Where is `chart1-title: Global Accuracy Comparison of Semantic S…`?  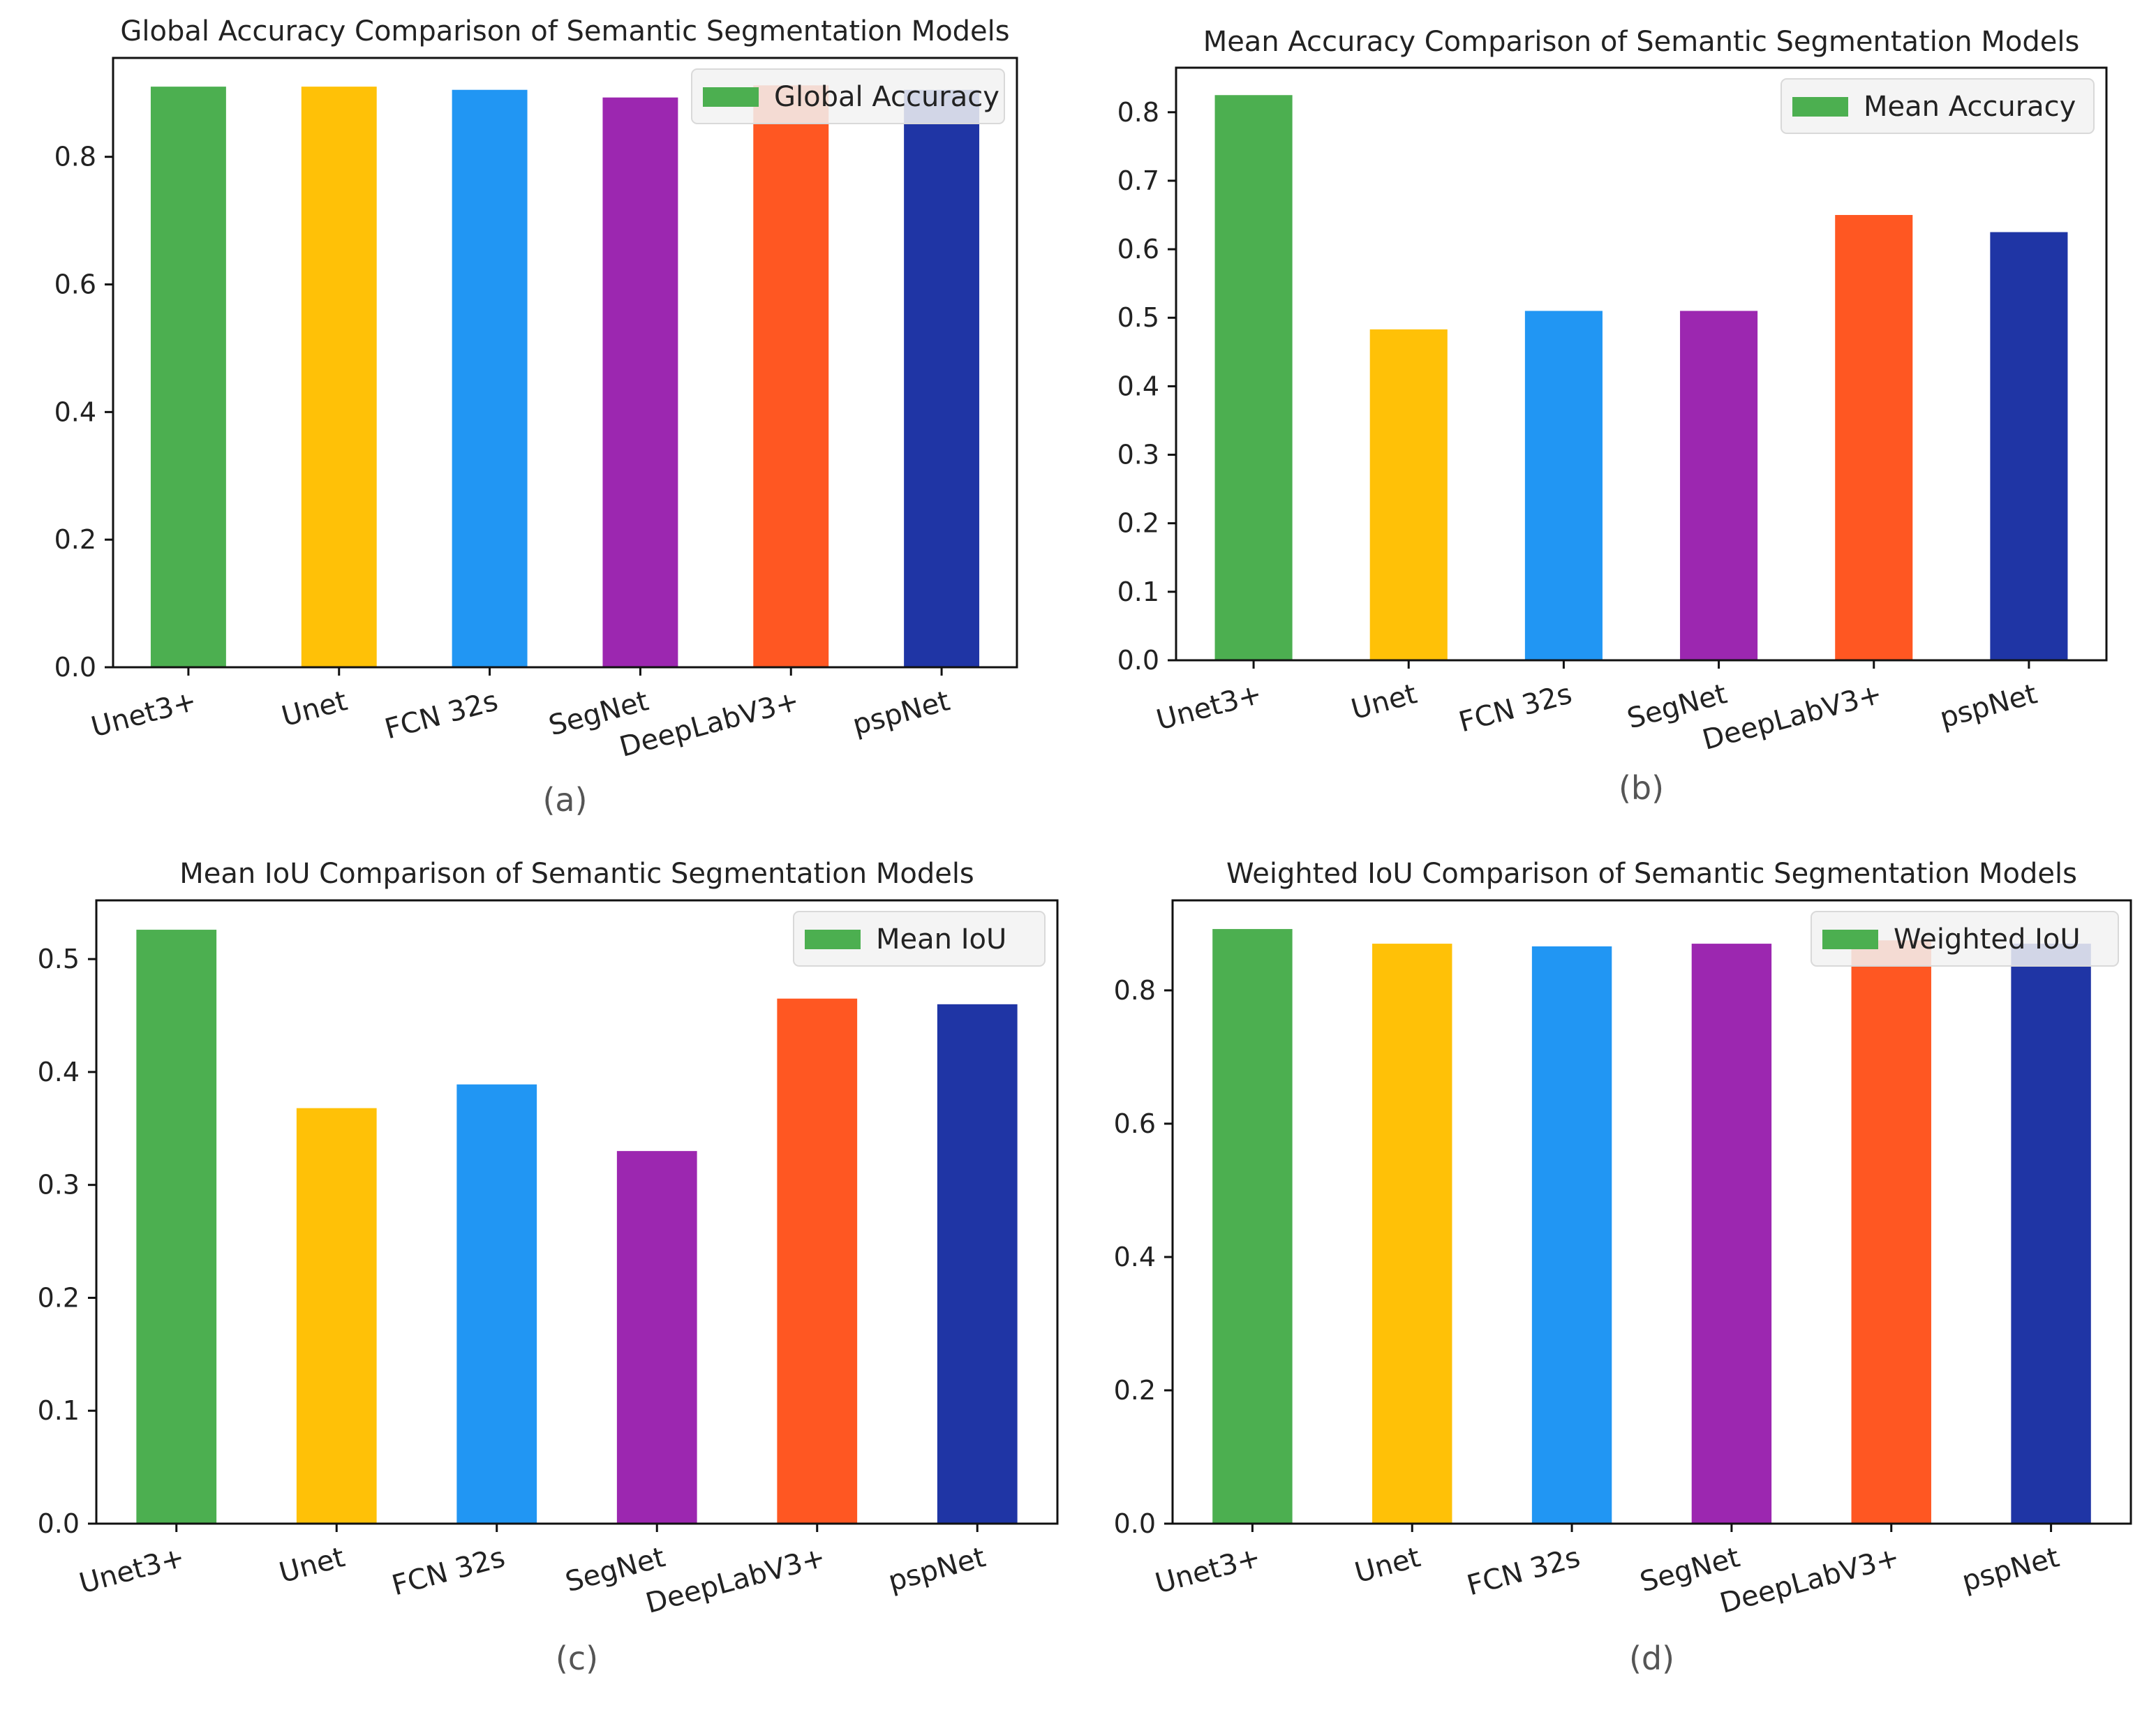 chart1-title: Global Accuracy Comparison of Semantic S… is located at coordinates (564, 31).